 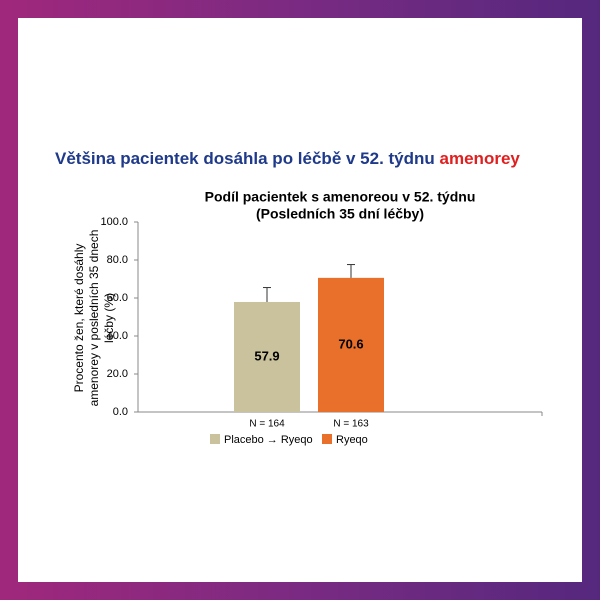 What do you see at coordinates (120, 412) in the screenshot?
I see `y-tick-label: 0.0` at bounding box center [120, 412].